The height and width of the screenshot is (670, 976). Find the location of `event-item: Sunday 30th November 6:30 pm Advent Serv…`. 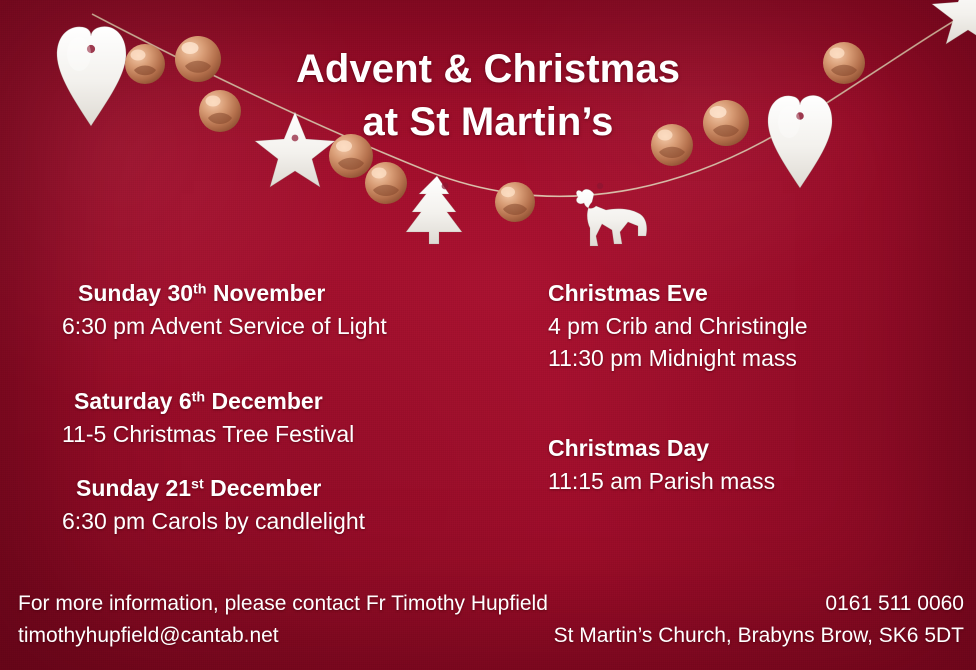

event-item: Sunday 30th November 6:30 pm Advent Serv… is located at coordinates (282, 310).